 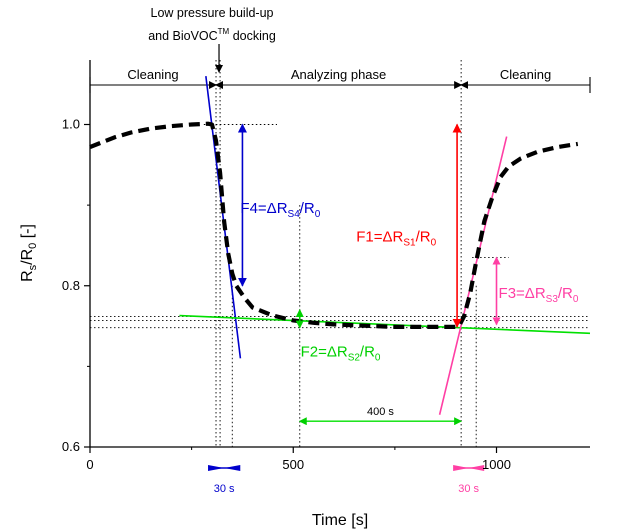 I want to click on tangent-line, so click(x=473, y=275).